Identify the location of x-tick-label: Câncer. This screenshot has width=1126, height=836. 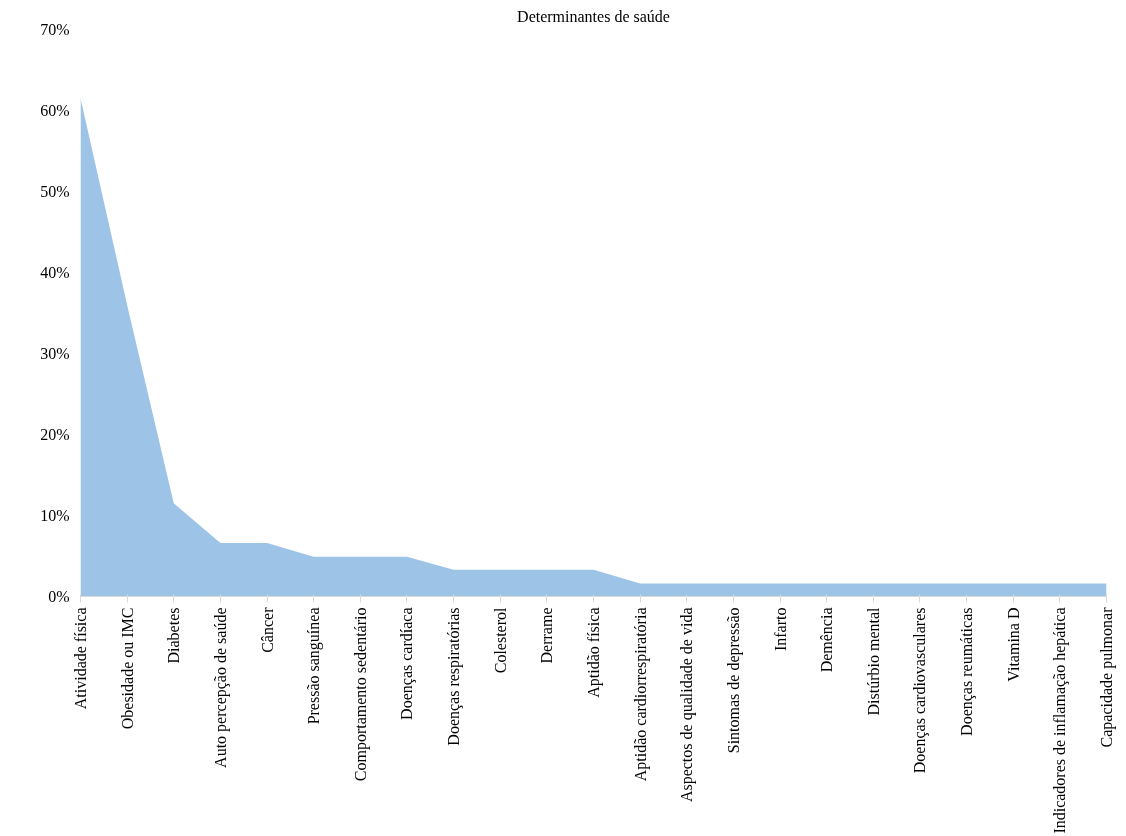
(267, 629).